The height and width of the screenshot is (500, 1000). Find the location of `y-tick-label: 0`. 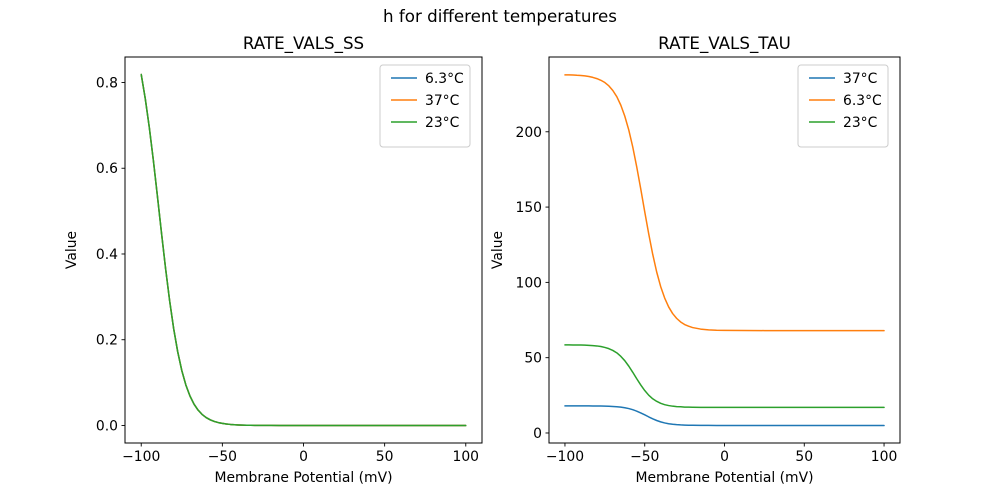

y-tick-label: 0 is located at coordinates (537, 434).